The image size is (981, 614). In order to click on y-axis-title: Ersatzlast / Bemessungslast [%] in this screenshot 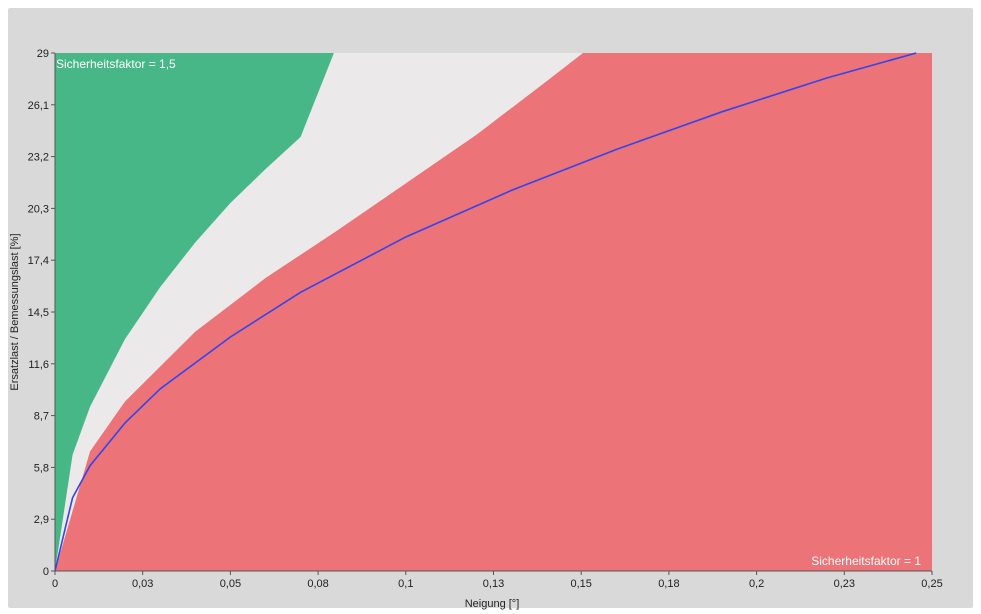, I will do `click(15, 311)`.